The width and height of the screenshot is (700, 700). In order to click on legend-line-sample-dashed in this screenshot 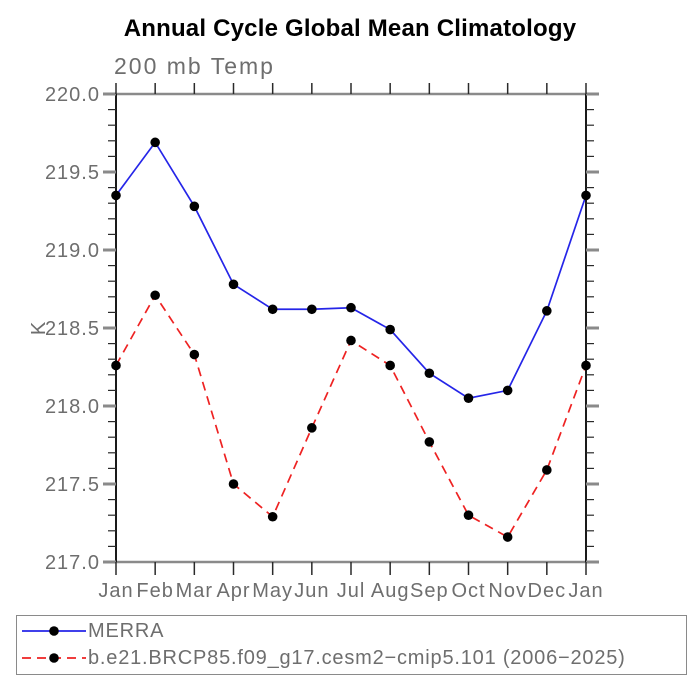, I will do `click(54, 658)`.